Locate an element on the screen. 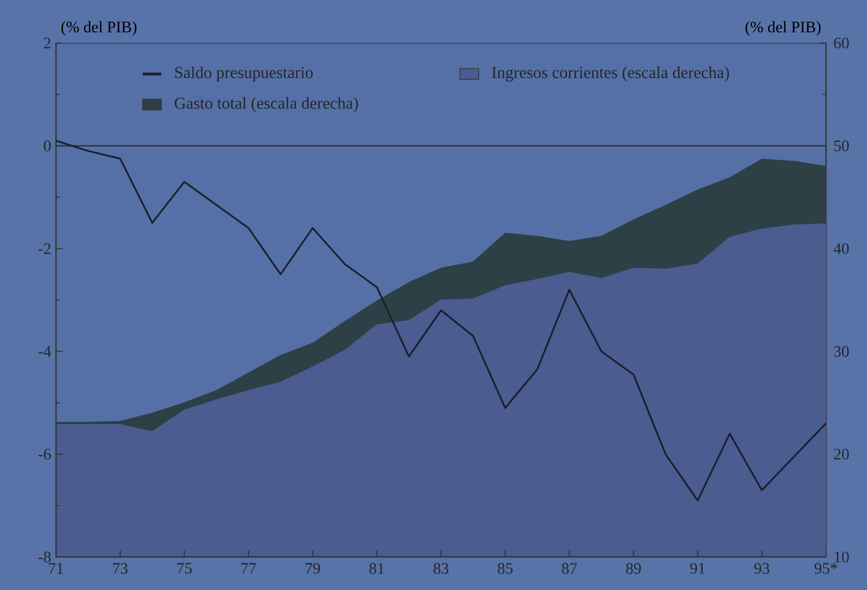 The width and height of the screenshot is (867, 590). legend-label: Gasto total (escala derecha) is located at coordinates (266, 104).